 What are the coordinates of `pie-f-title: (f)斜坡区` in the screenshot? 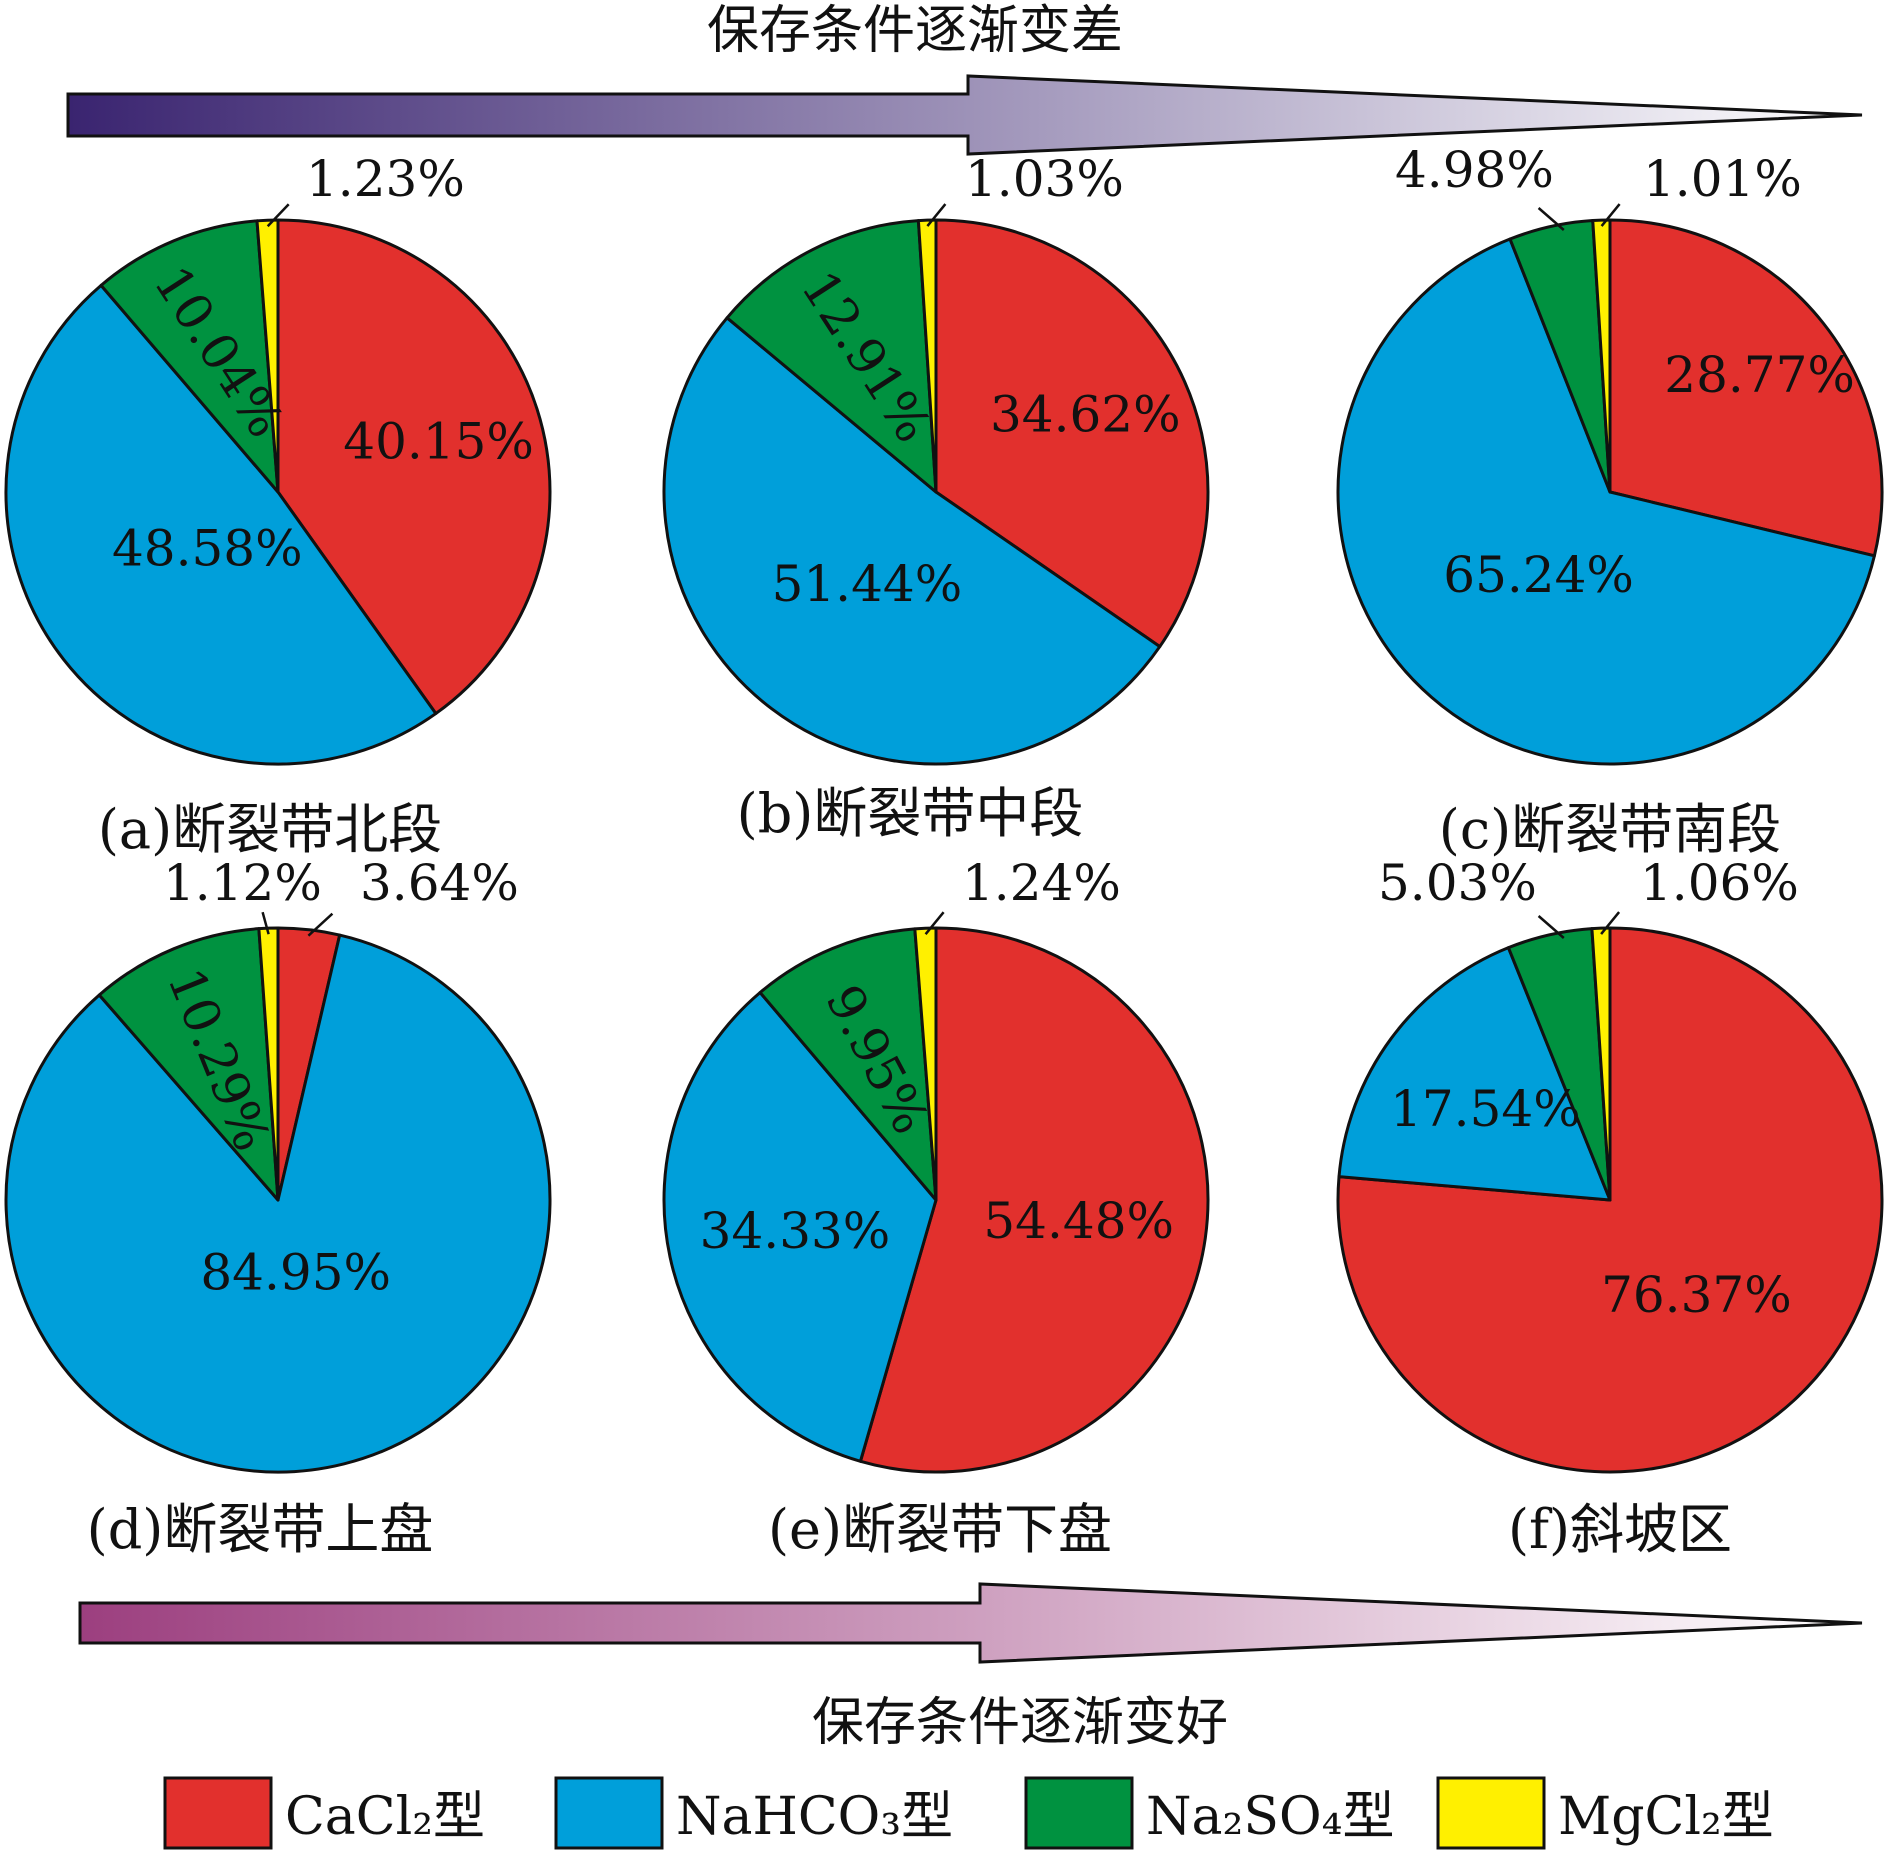 It's located at (1620, 1529).